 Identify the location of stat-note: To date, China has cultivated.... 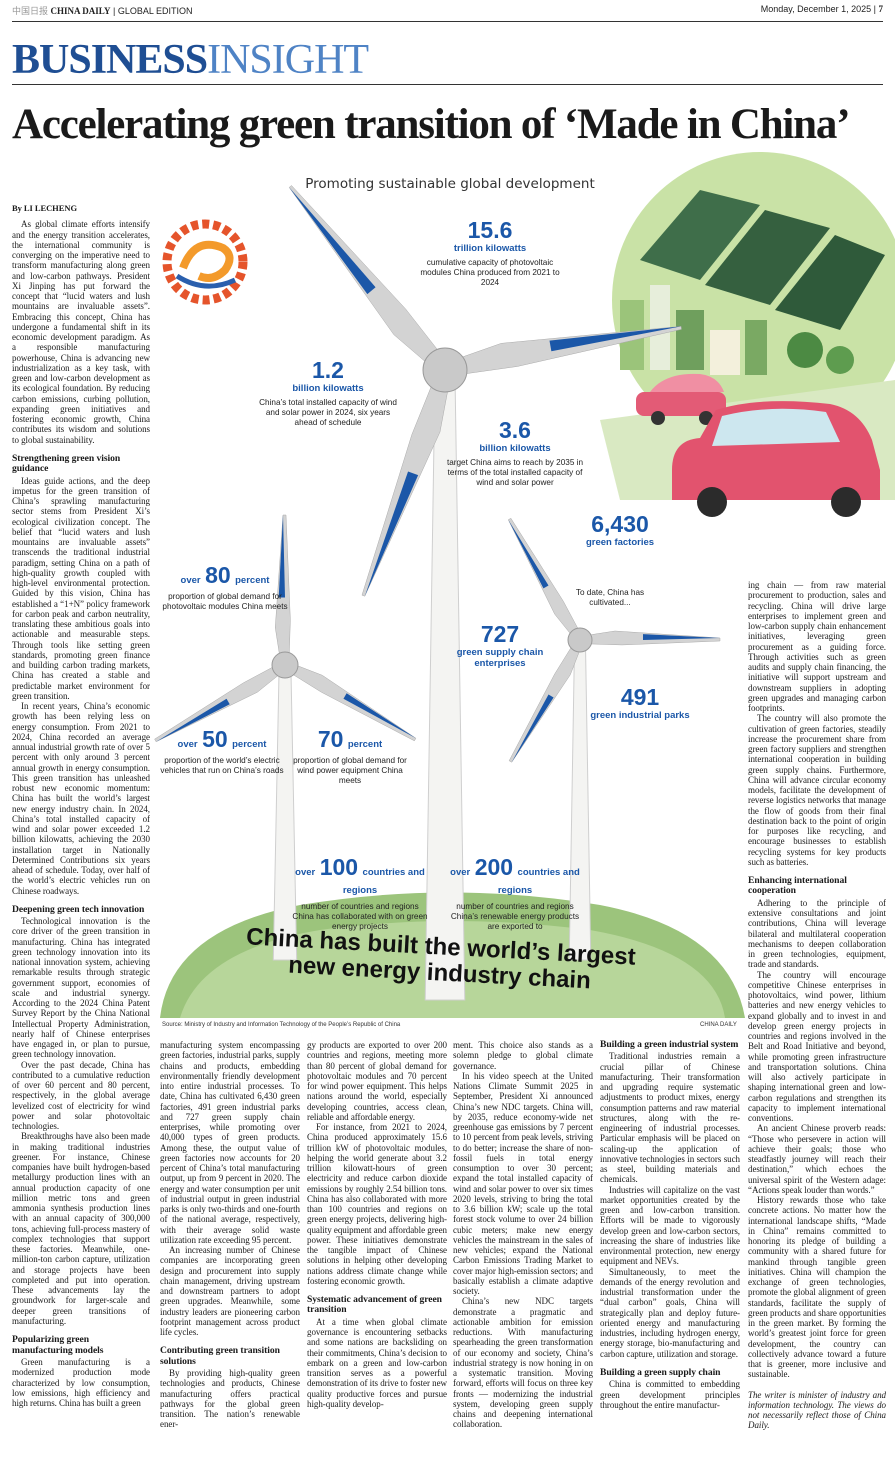
(610, 597).